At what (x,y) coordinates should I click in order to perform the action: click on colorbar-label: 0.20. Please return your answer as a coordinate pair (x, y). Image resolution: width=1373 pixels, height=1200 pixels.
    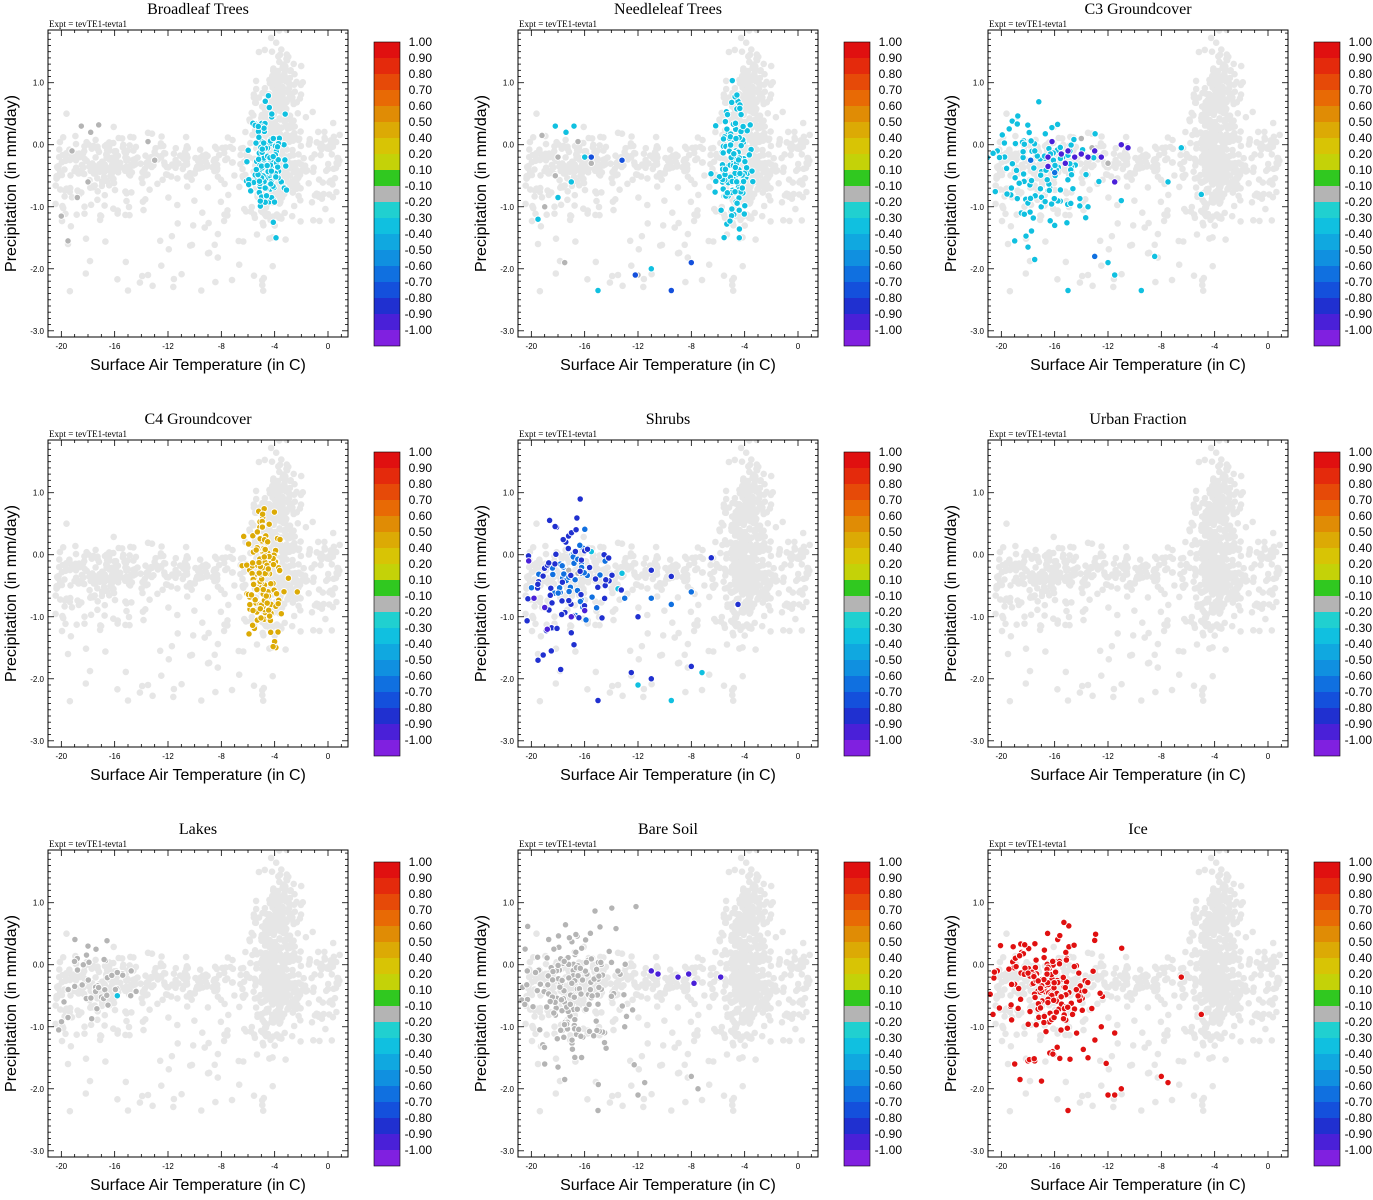
    Looking at the image, I should click on (421, 154).